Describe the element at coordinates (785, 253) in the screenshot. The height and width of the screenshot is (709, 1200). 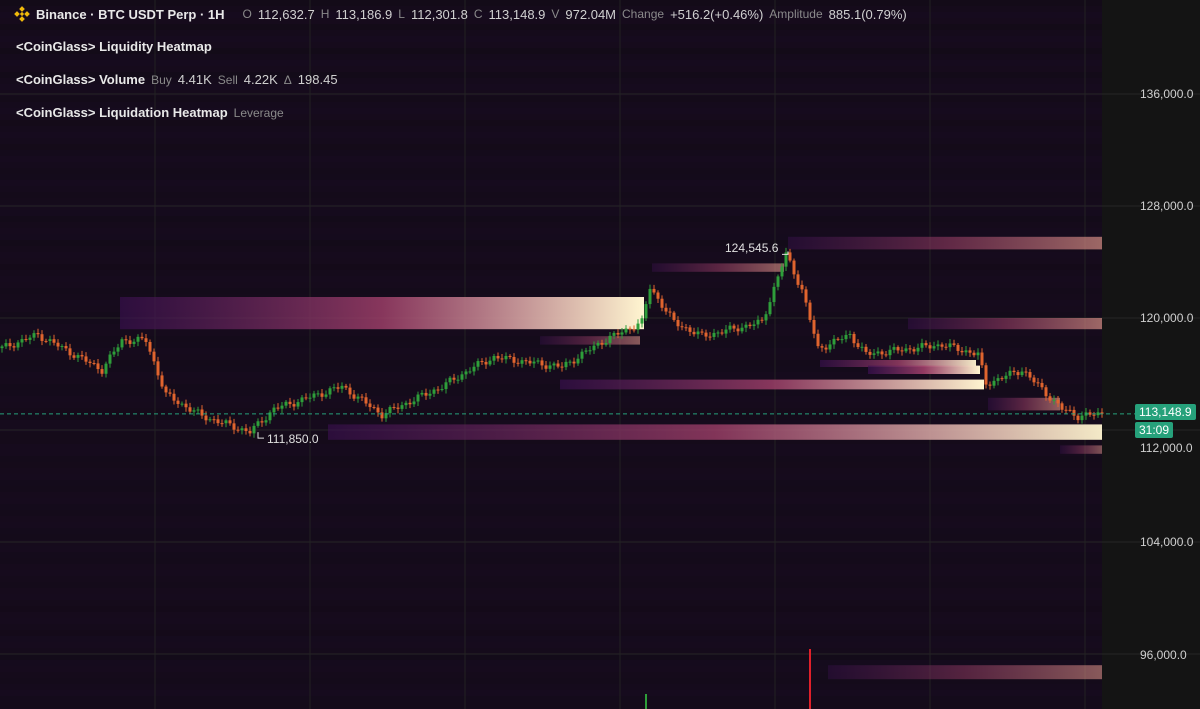
I see `high-marker` at that location.